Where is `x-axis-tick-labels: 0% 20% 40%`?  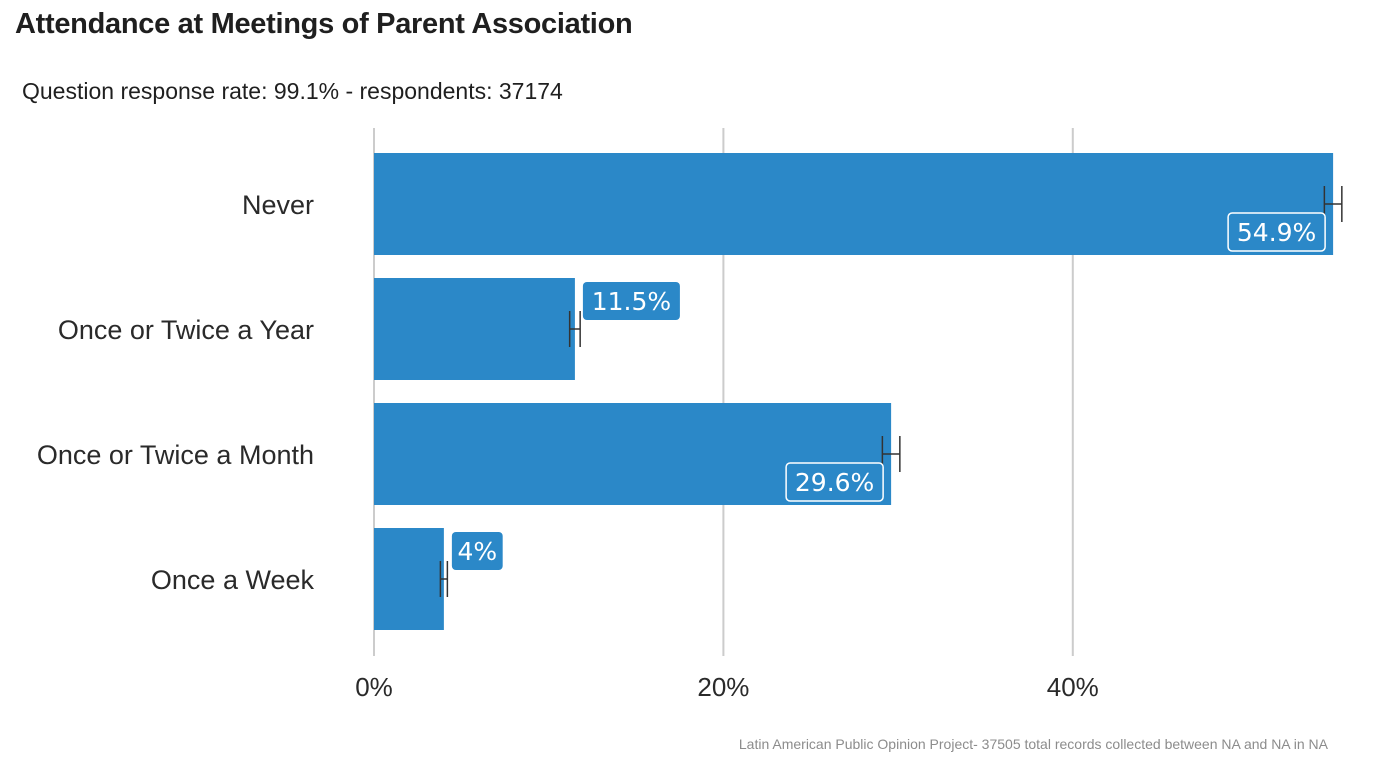
x-axis-tick-labels: 0% 20% 40% is located at coordinates (727, 687).